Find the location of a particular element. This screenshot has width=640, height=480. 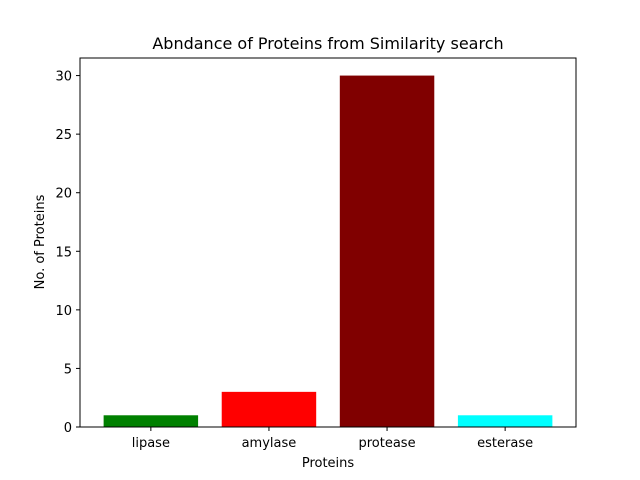

x-tick-label-lipase: lipase is located at coordinates (151, 443).